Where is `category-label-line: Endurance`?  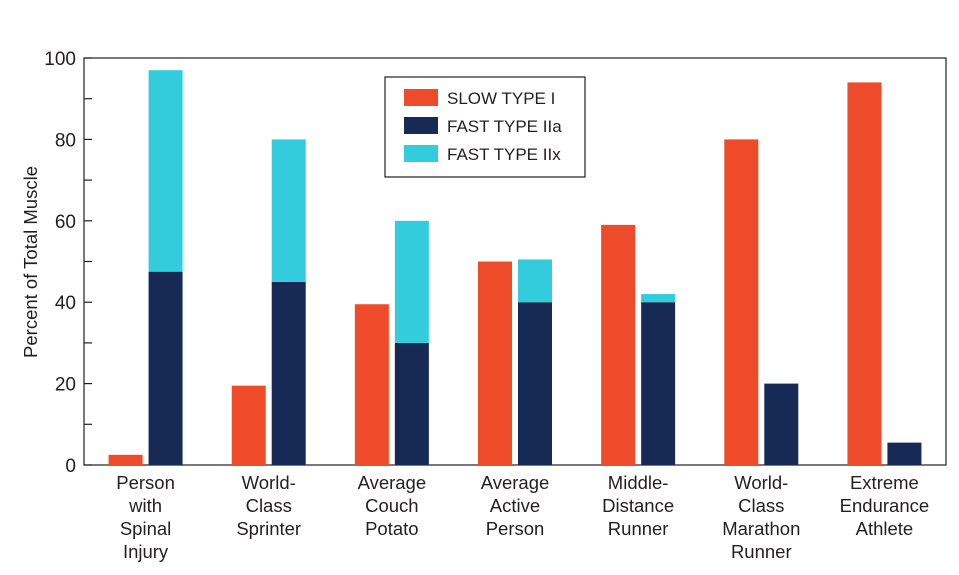 category-label-line: Endurance is located at coordinates (884, 505).